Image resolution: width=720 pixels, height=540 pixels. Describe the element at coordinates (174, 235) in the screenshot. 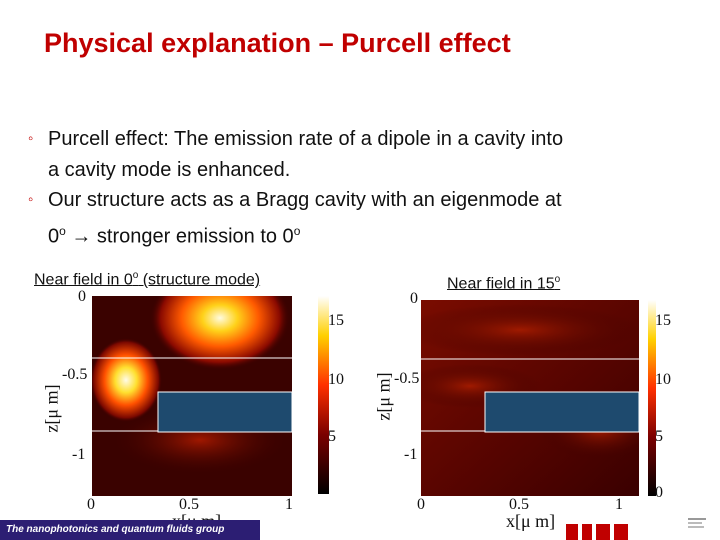

I see `bullet-text-line2: 0o → stronger emission to 0o` at that location.